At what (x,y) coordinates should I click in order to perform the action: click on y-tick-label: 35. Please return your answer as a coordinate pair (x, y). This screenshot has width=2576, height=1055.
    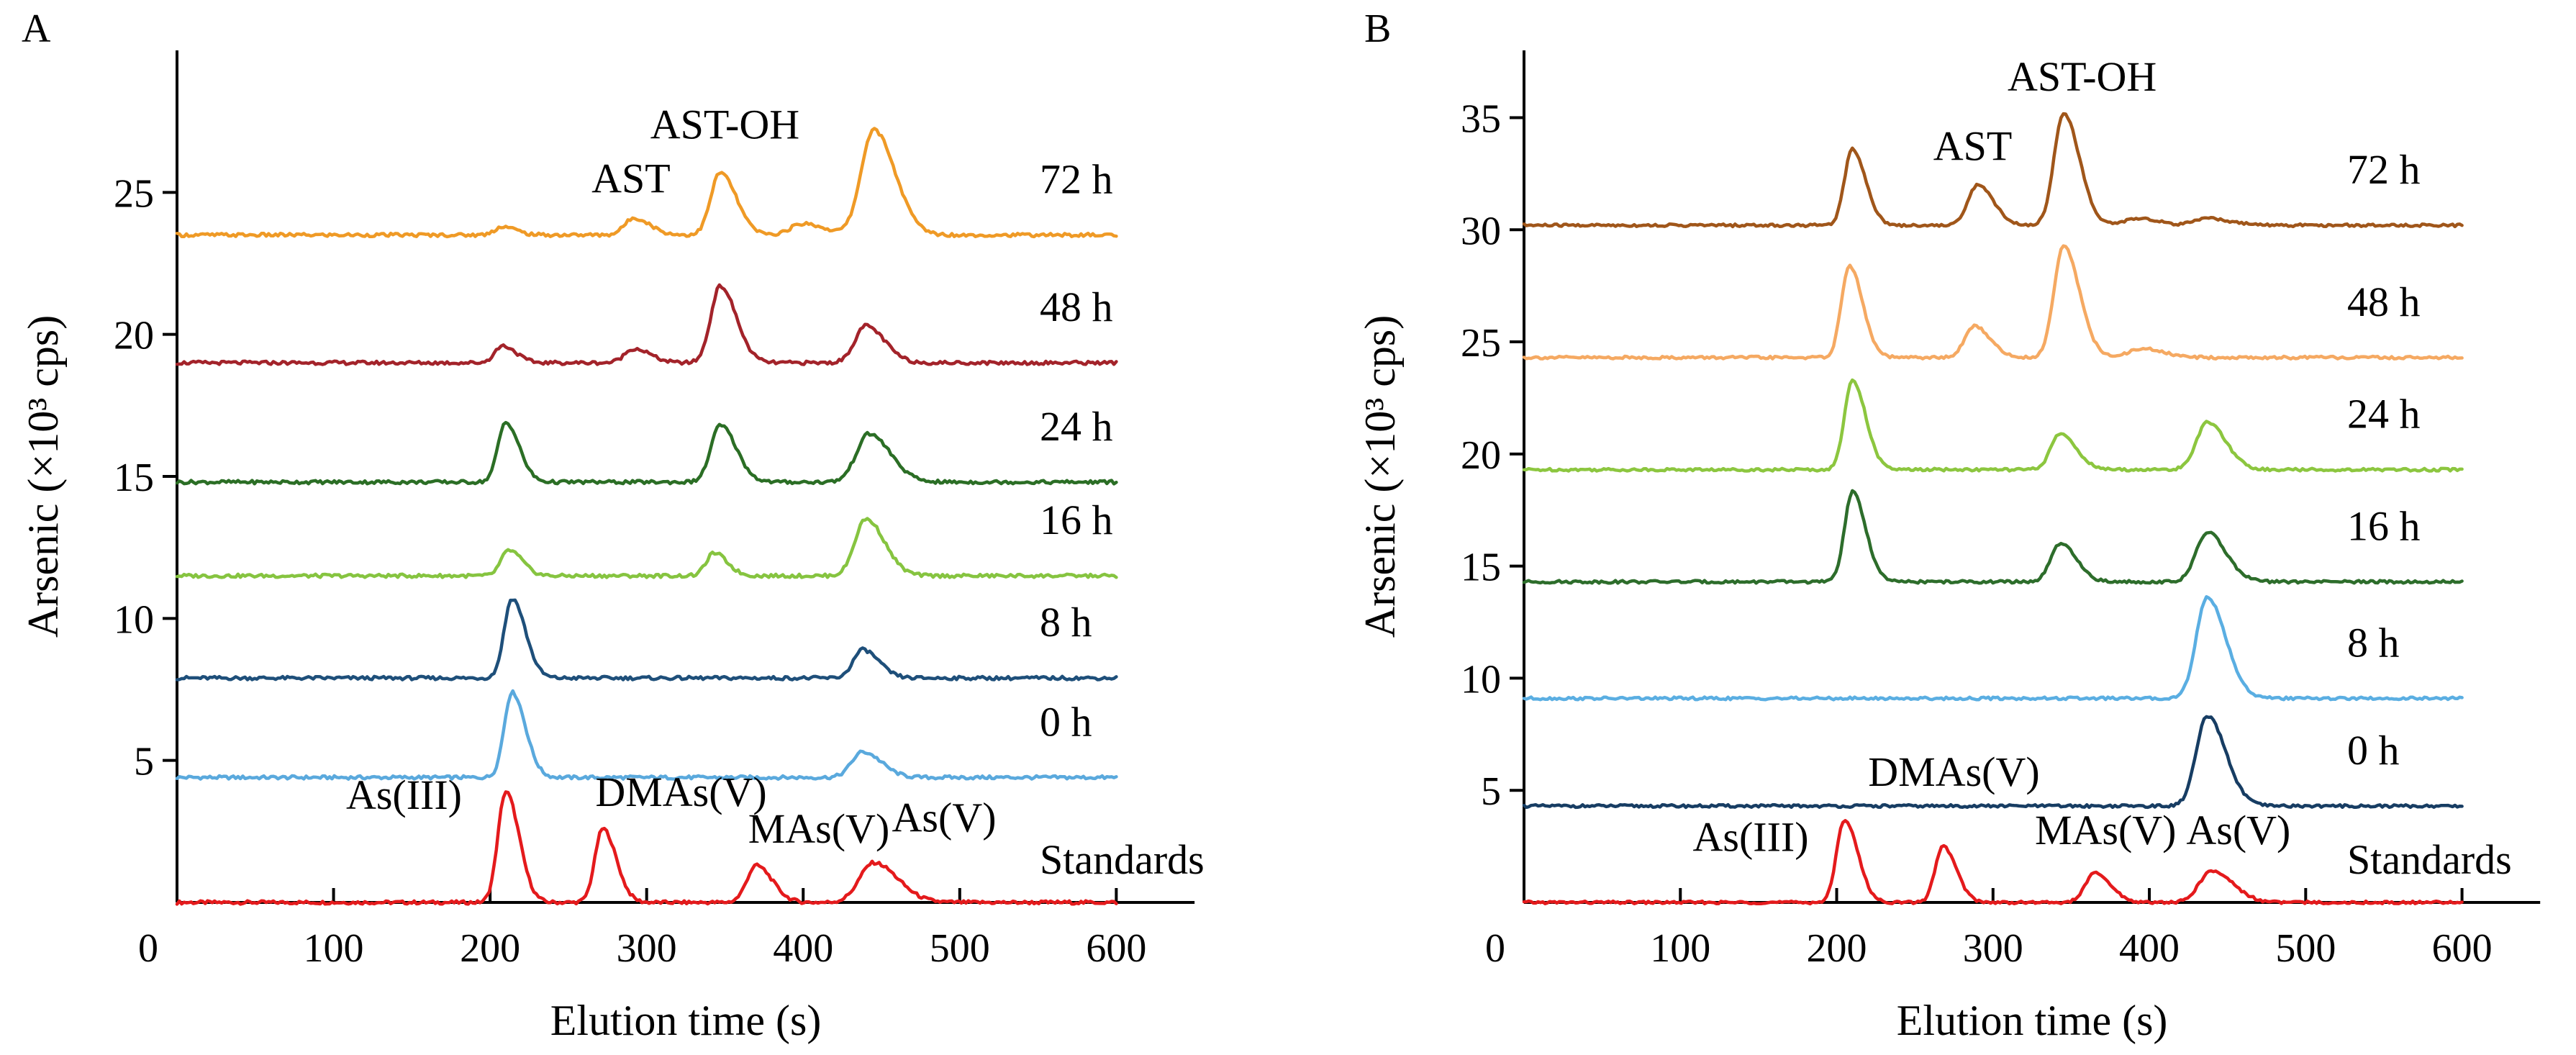
    Looking at the image, I should click on (1481, 118).